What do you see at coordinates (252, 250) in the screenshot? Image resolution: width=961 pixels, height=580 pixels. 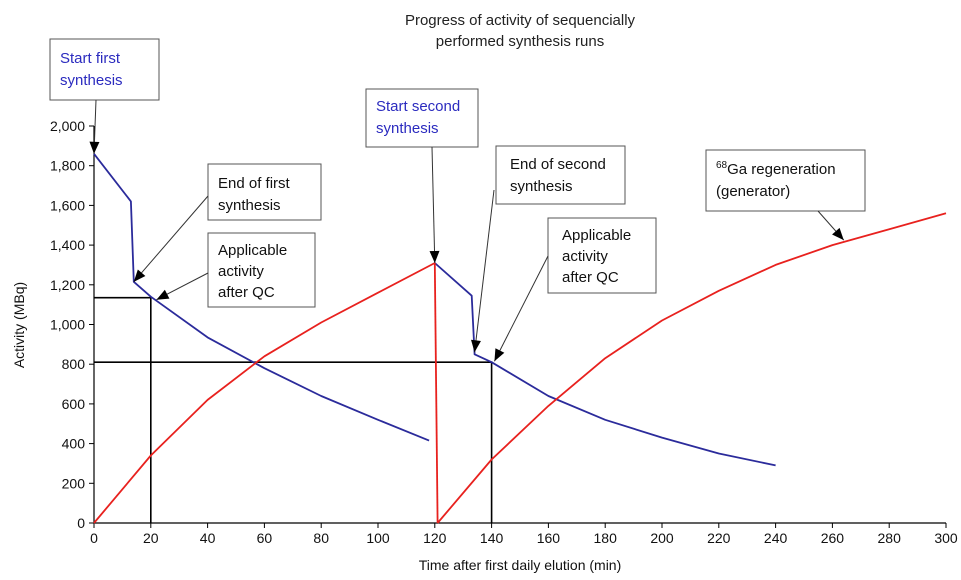 I see `annotation-applicable-first-line-1: Applicable` at bounding box center [252, 250].